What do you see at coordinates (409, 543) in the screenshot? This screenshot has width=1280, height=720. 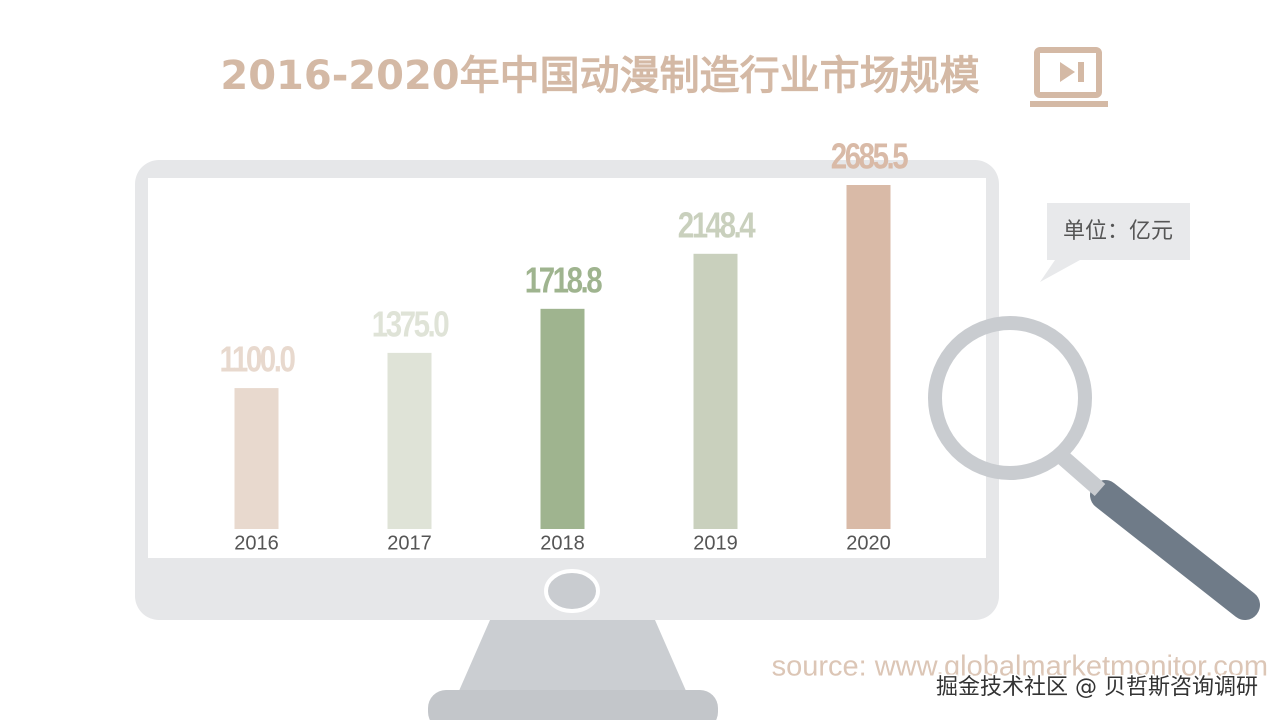 I see `x-tick-label: 2017` at bounding box center [409, 543].